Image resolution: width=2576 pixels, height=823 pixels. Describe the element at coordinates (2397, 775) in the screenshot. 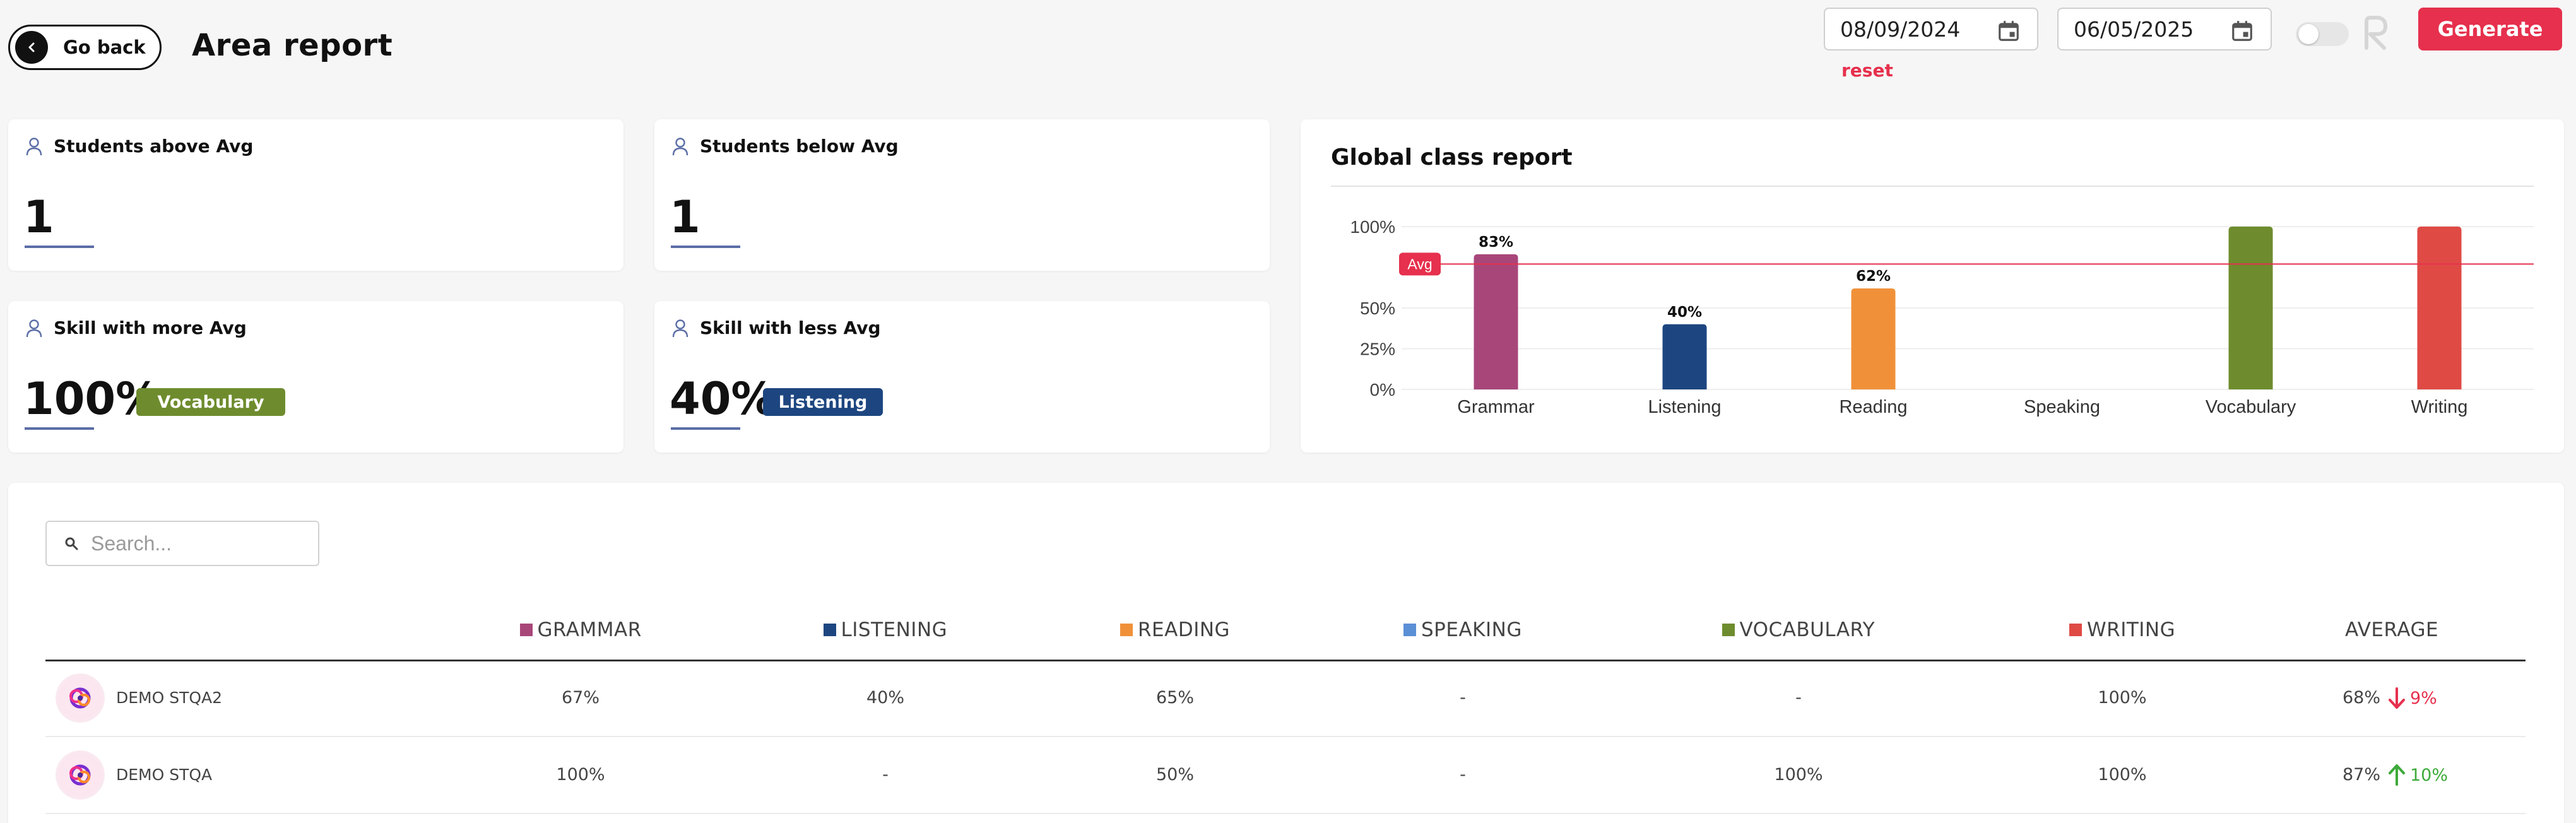

I see `arrow-up-icon` at that location.